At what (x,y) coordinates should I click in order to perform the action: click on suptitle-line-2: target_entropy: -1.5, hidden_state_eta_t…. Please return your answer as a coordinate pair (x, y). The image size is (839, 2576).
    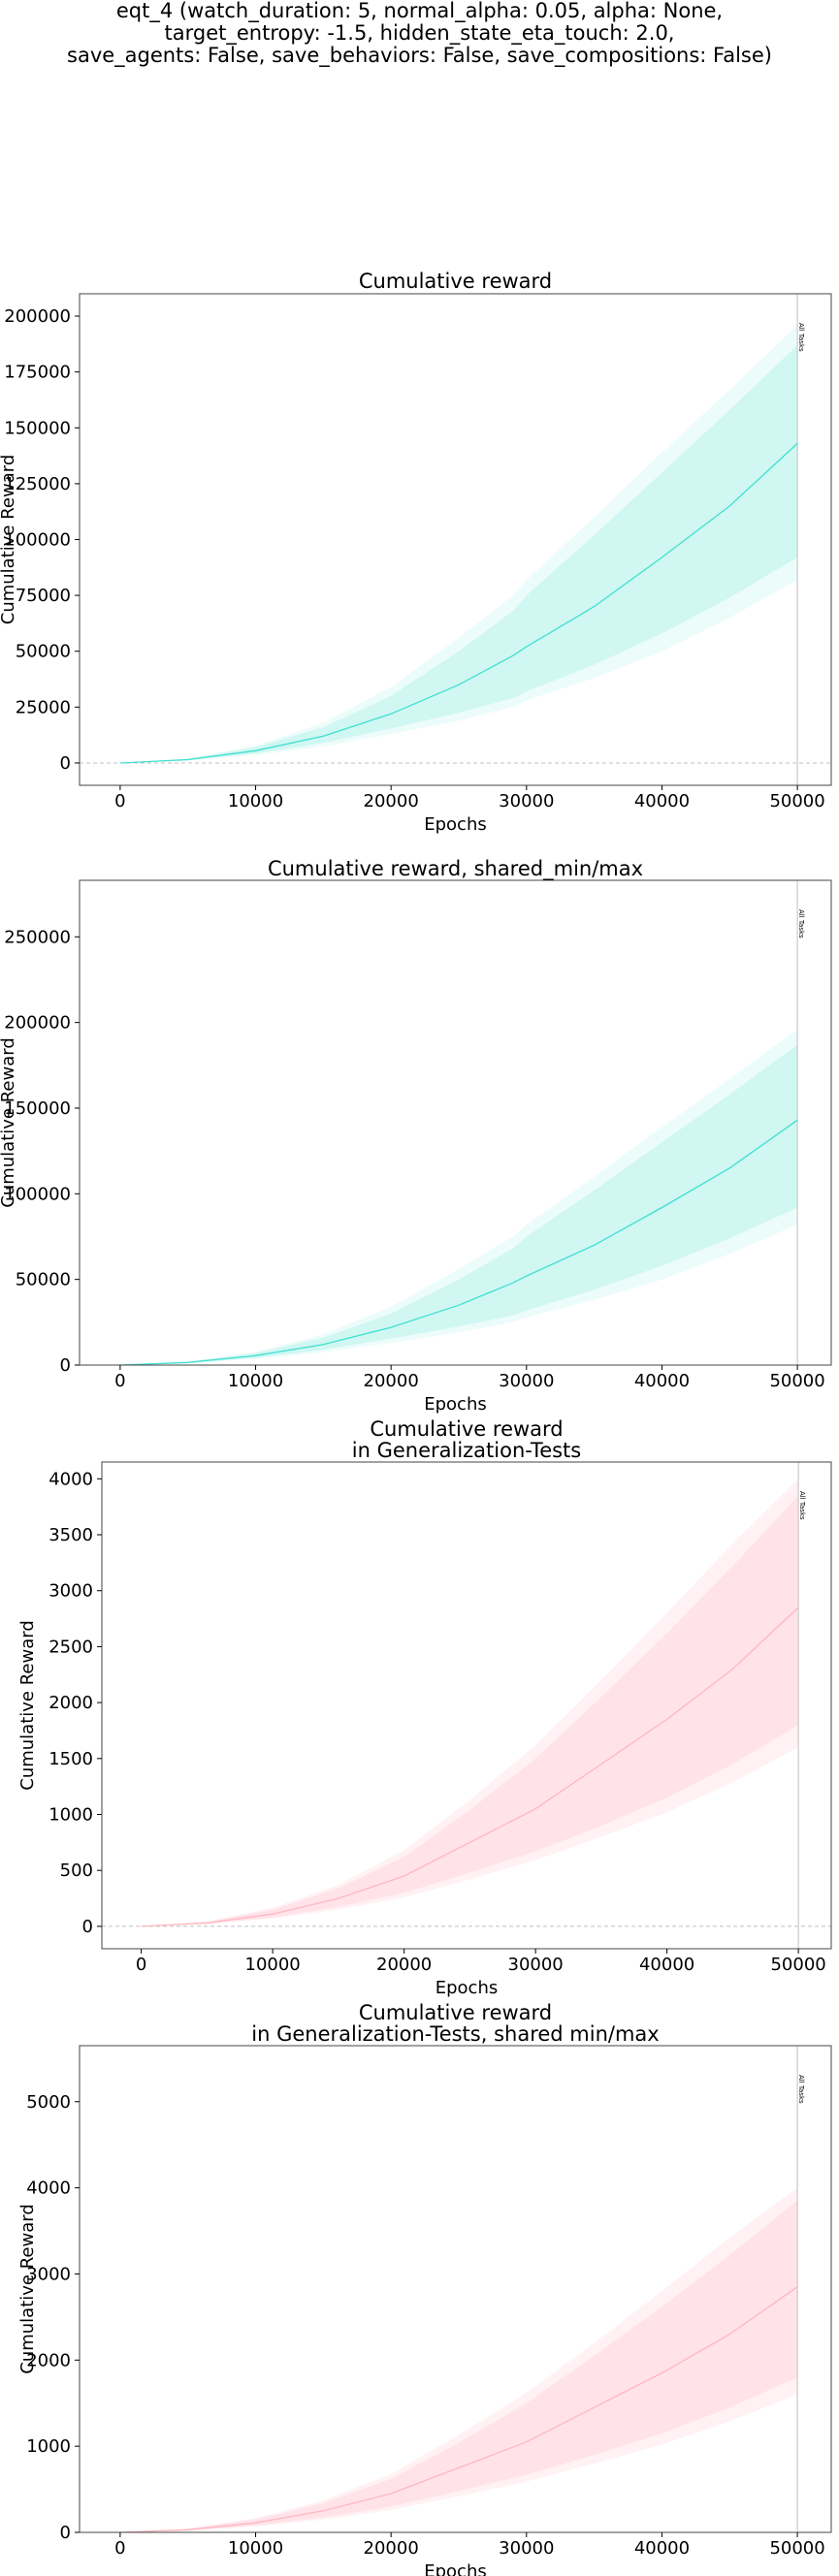
    Looking at the image, I should click on (419, 33).